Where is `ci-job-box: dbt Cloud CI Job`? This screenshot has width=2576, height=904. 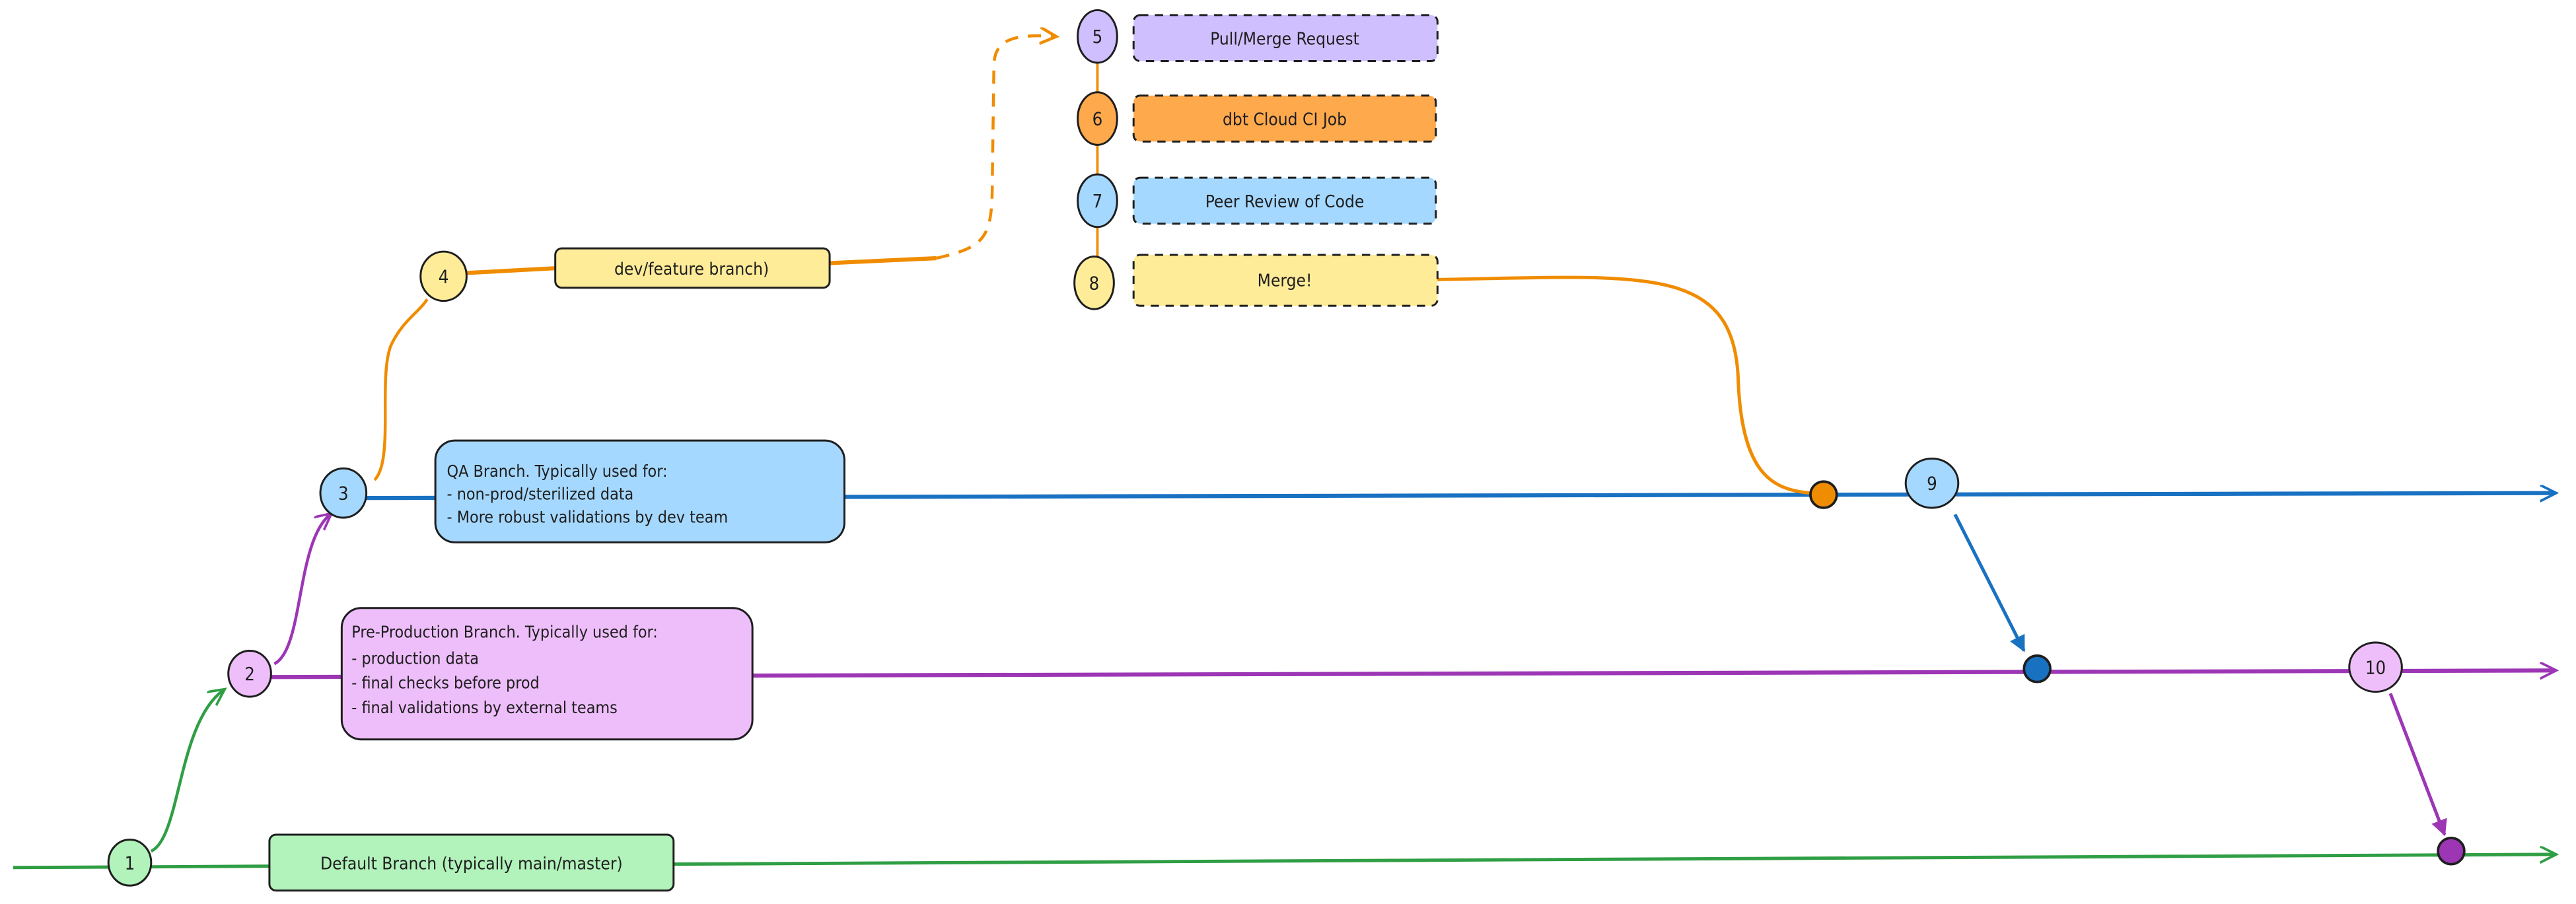
ci-job-box: dbt Cloud CI Job is located at coordinates (1284, 118).